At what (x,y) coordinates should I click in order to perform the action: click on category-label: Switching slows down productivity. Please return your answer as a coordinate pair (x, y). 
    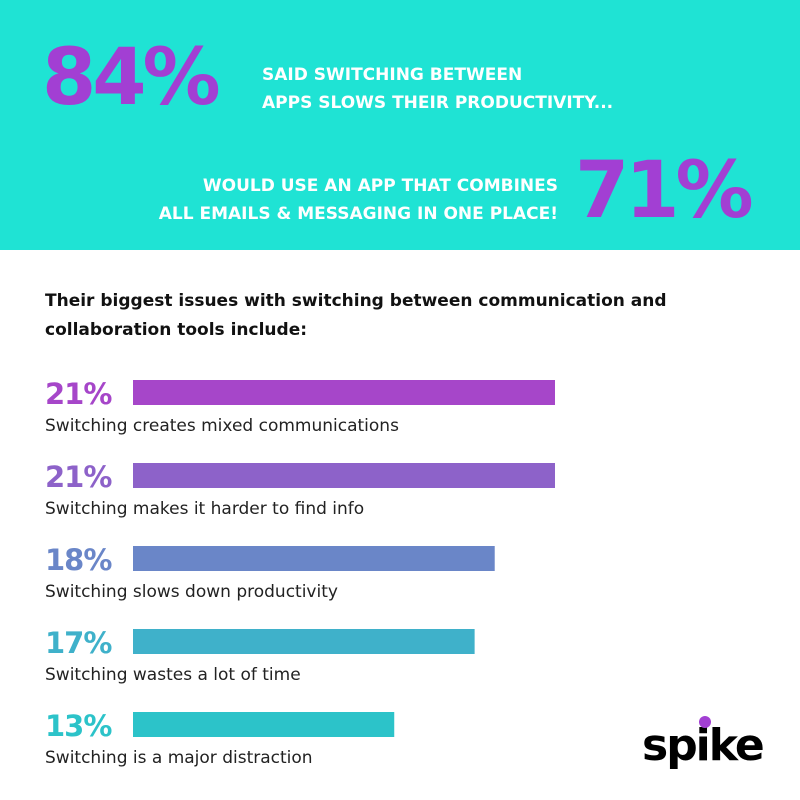
    Looking at the image, I should click on (191, 592).